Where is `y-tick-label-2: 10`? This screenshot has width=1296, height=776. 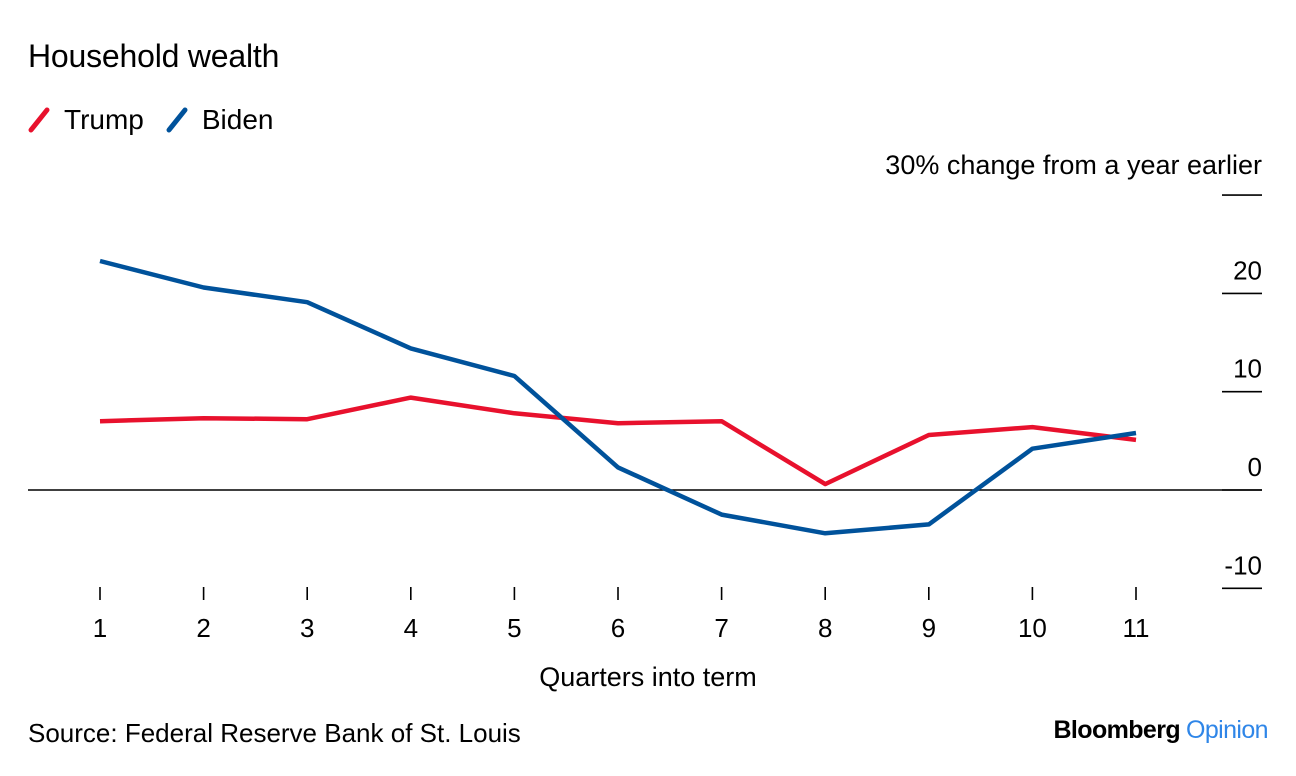
y-tick-label-2: 10 is located at coordinates (1247, 369).